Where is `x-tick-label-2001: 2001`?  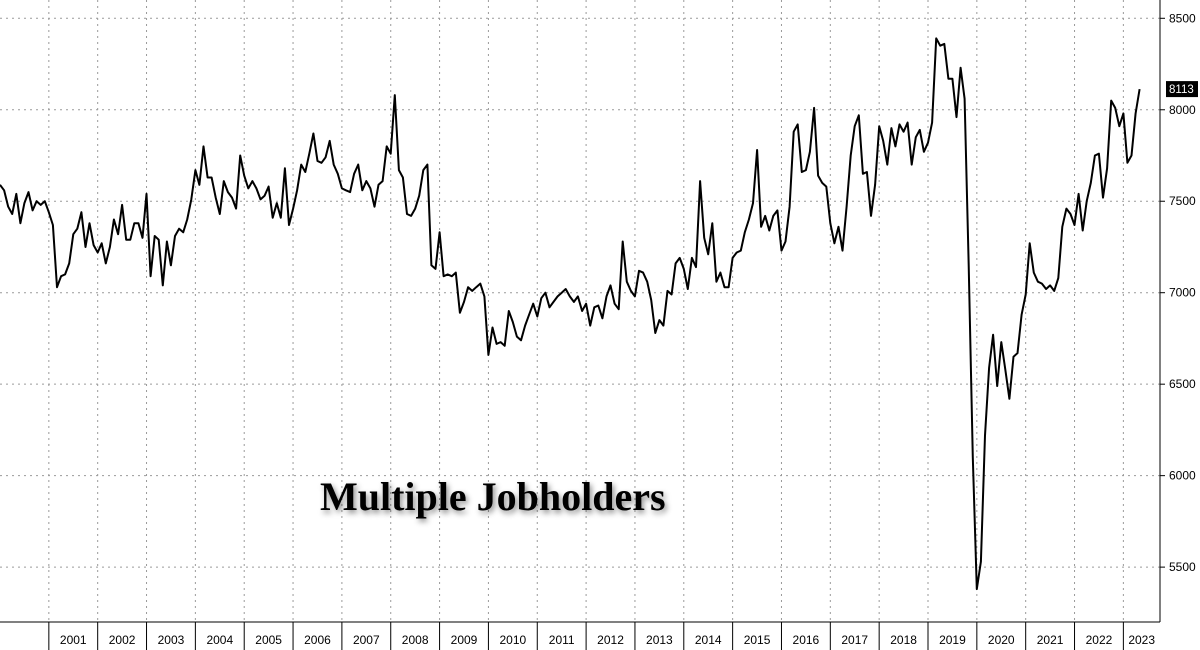
x-tick-label-2001: 2001 is located at coordinates (73, 640).